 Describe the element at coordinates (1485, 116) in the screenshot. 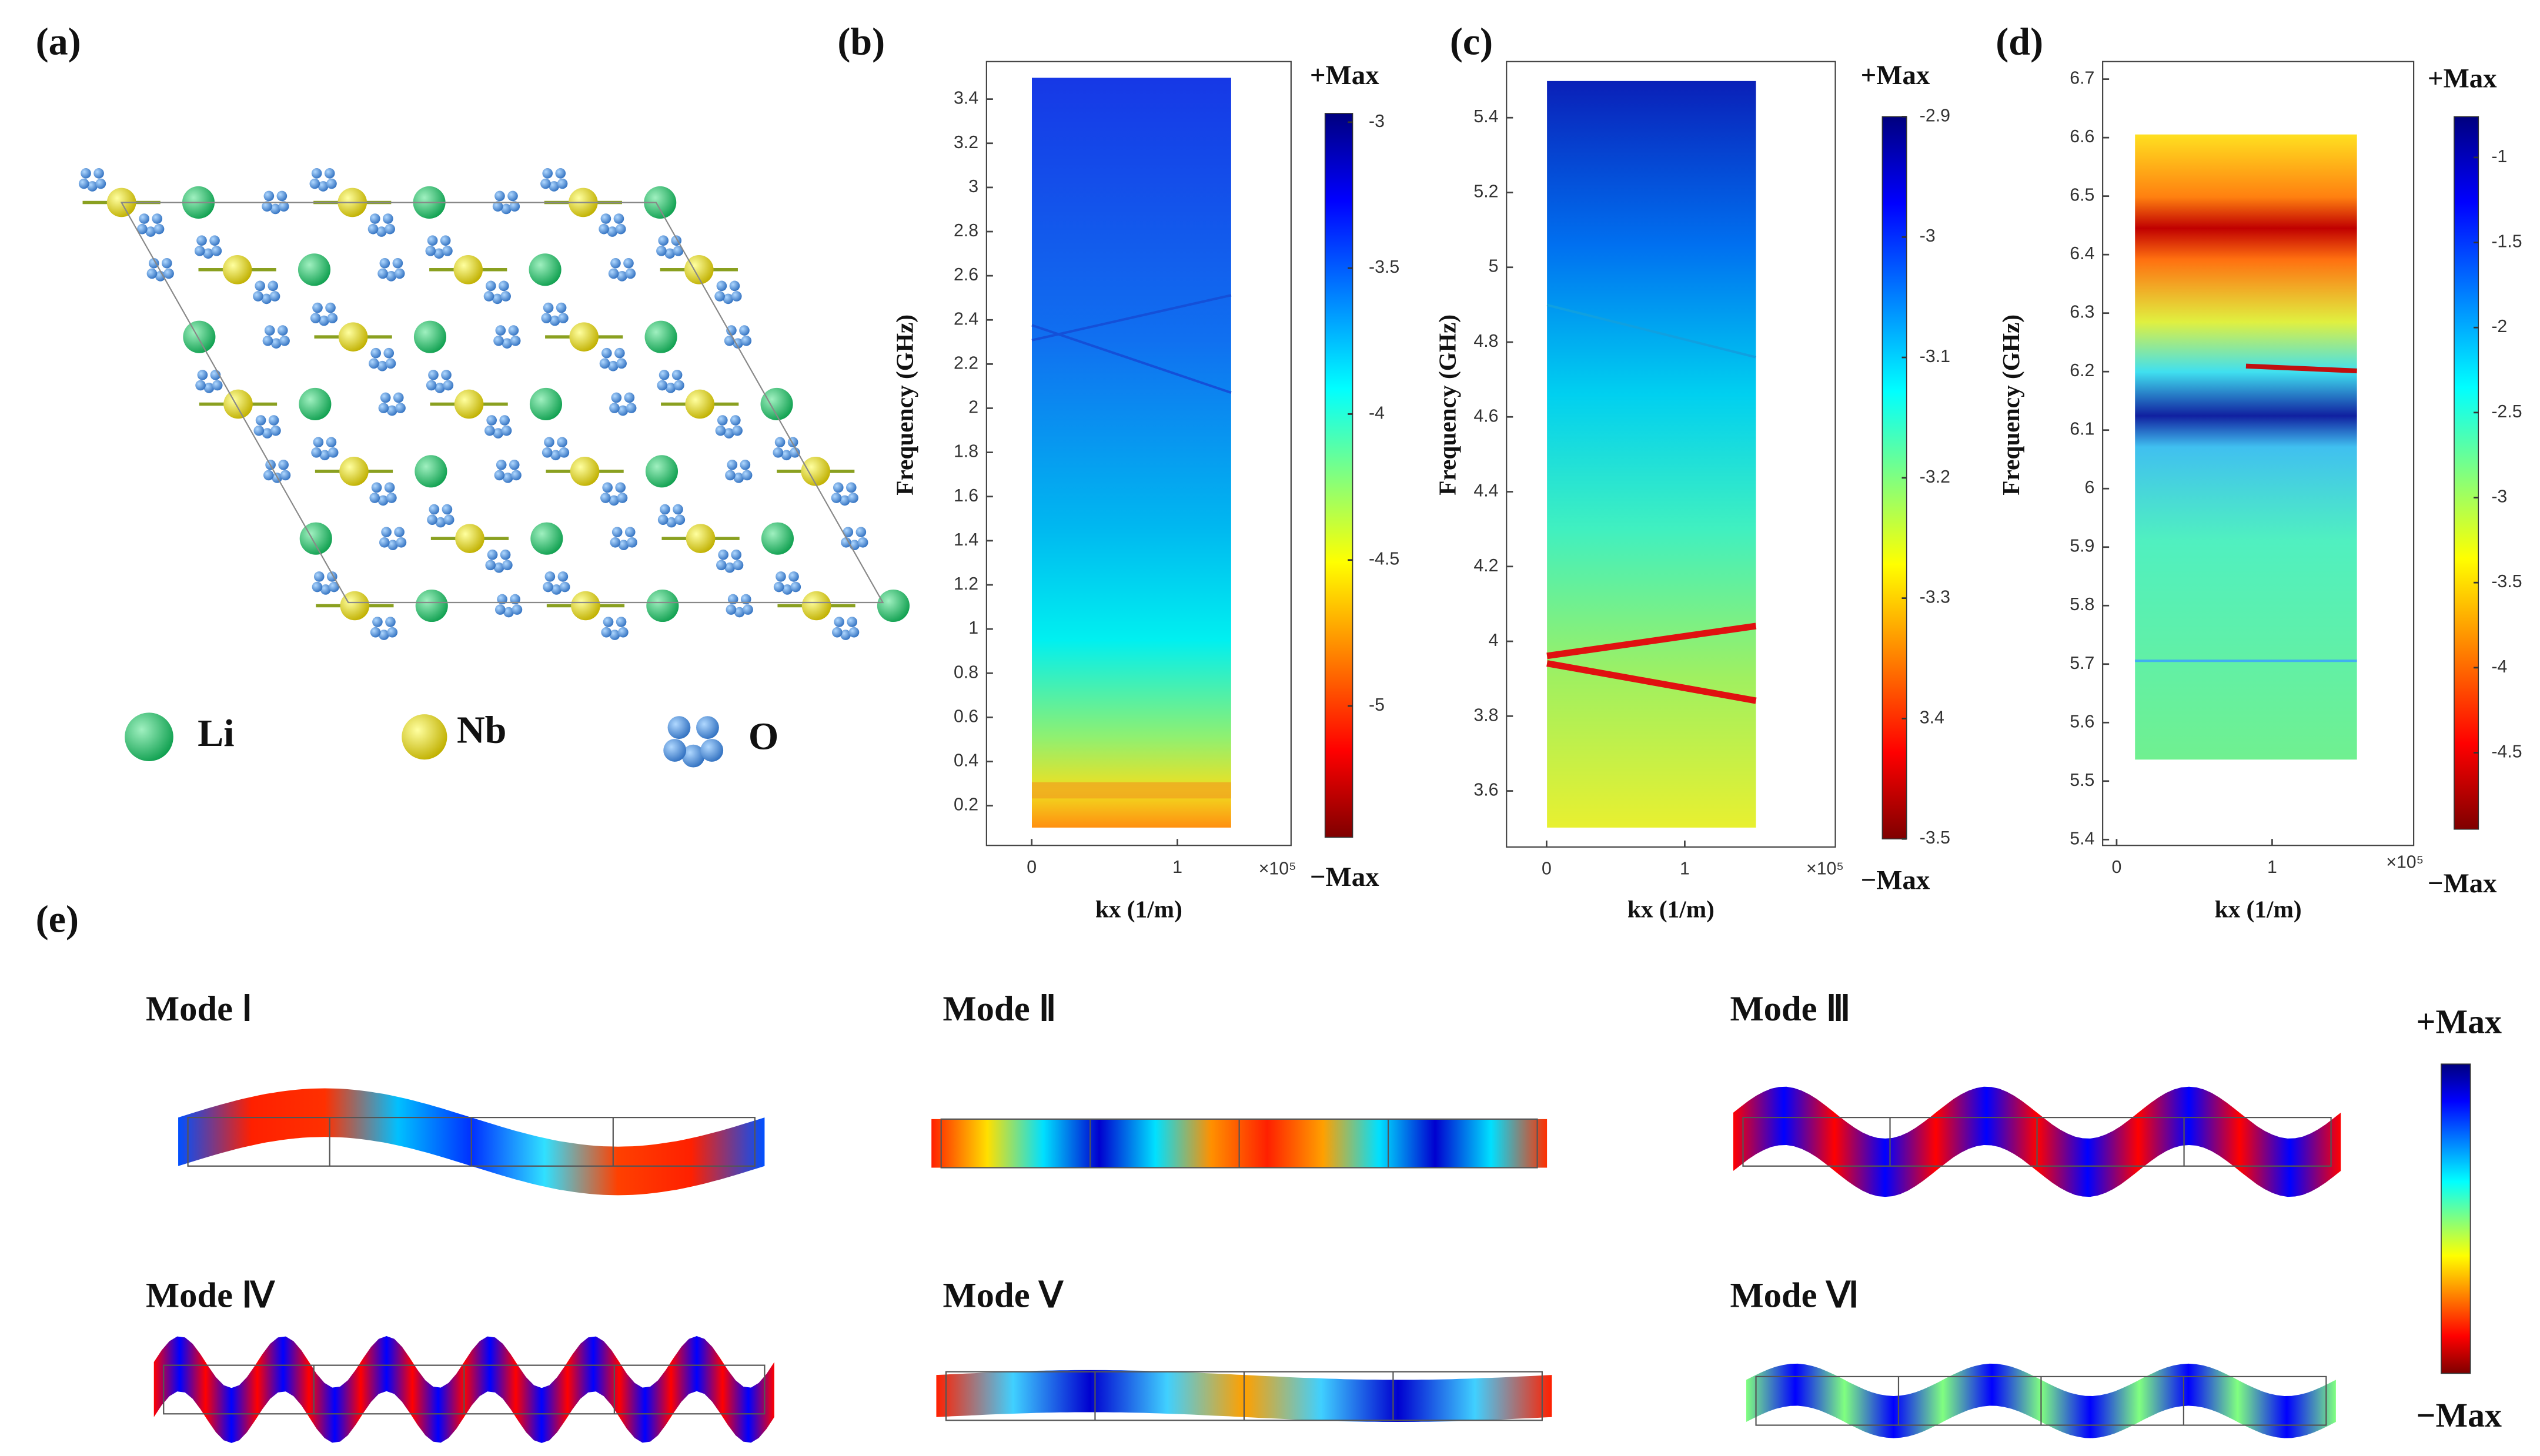

I see `y-tick-label: 5.4` at that location.